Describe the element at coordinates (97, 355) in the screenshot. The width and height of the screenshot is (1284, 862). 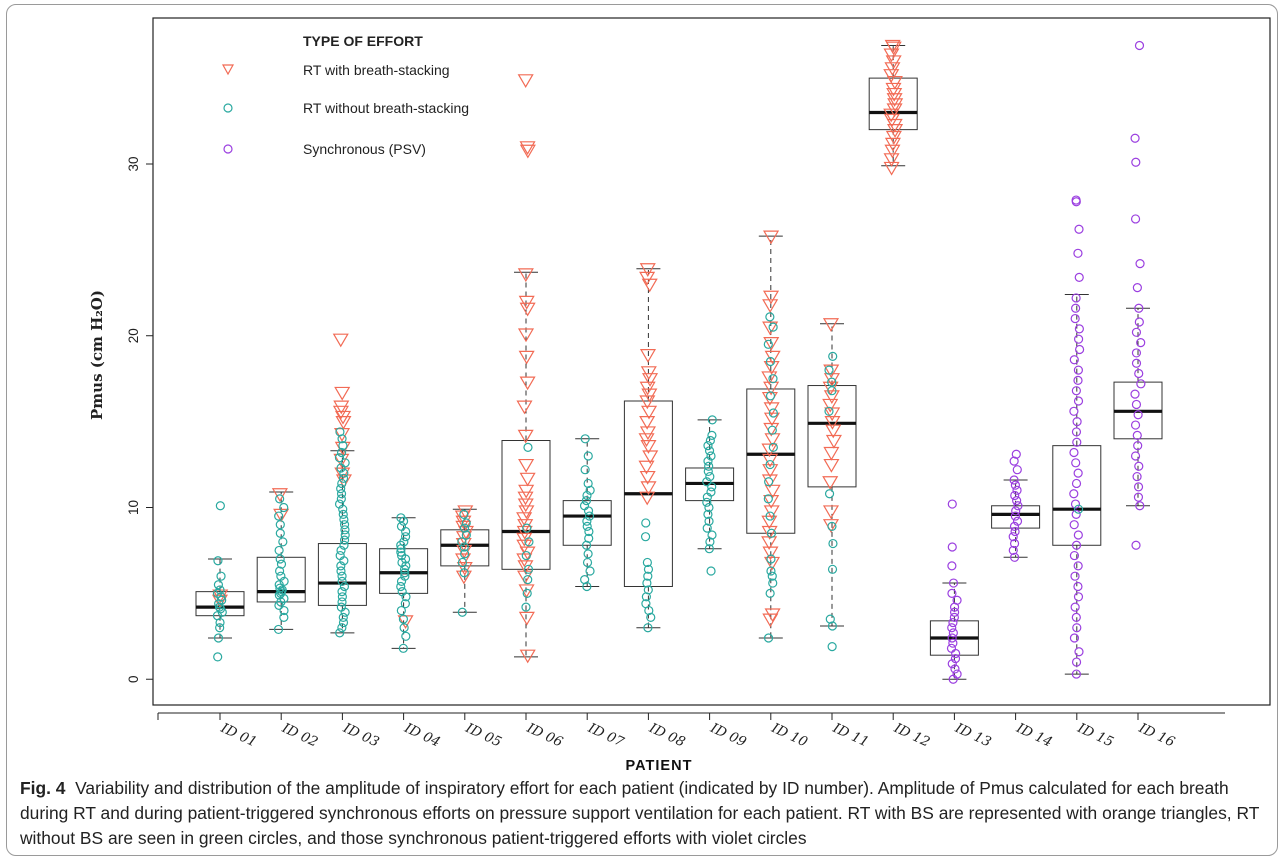
I see `y-axis-label: Pmus (cm H₂O)` at that location.